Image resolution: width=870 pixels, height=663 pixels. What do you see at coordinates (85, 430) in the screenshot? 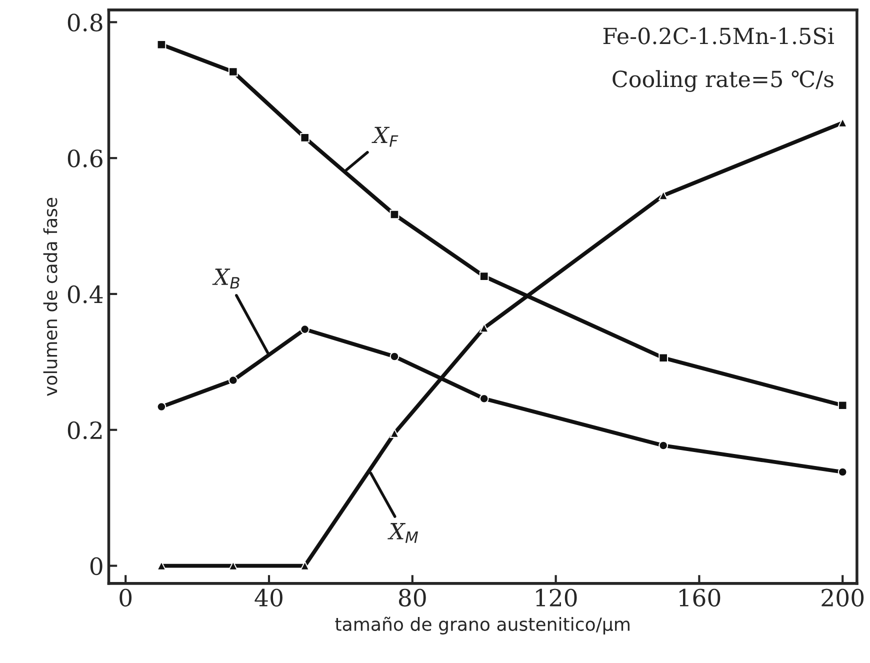
I see `y-tick-label: 0.2` at bounding box center [85, 430].